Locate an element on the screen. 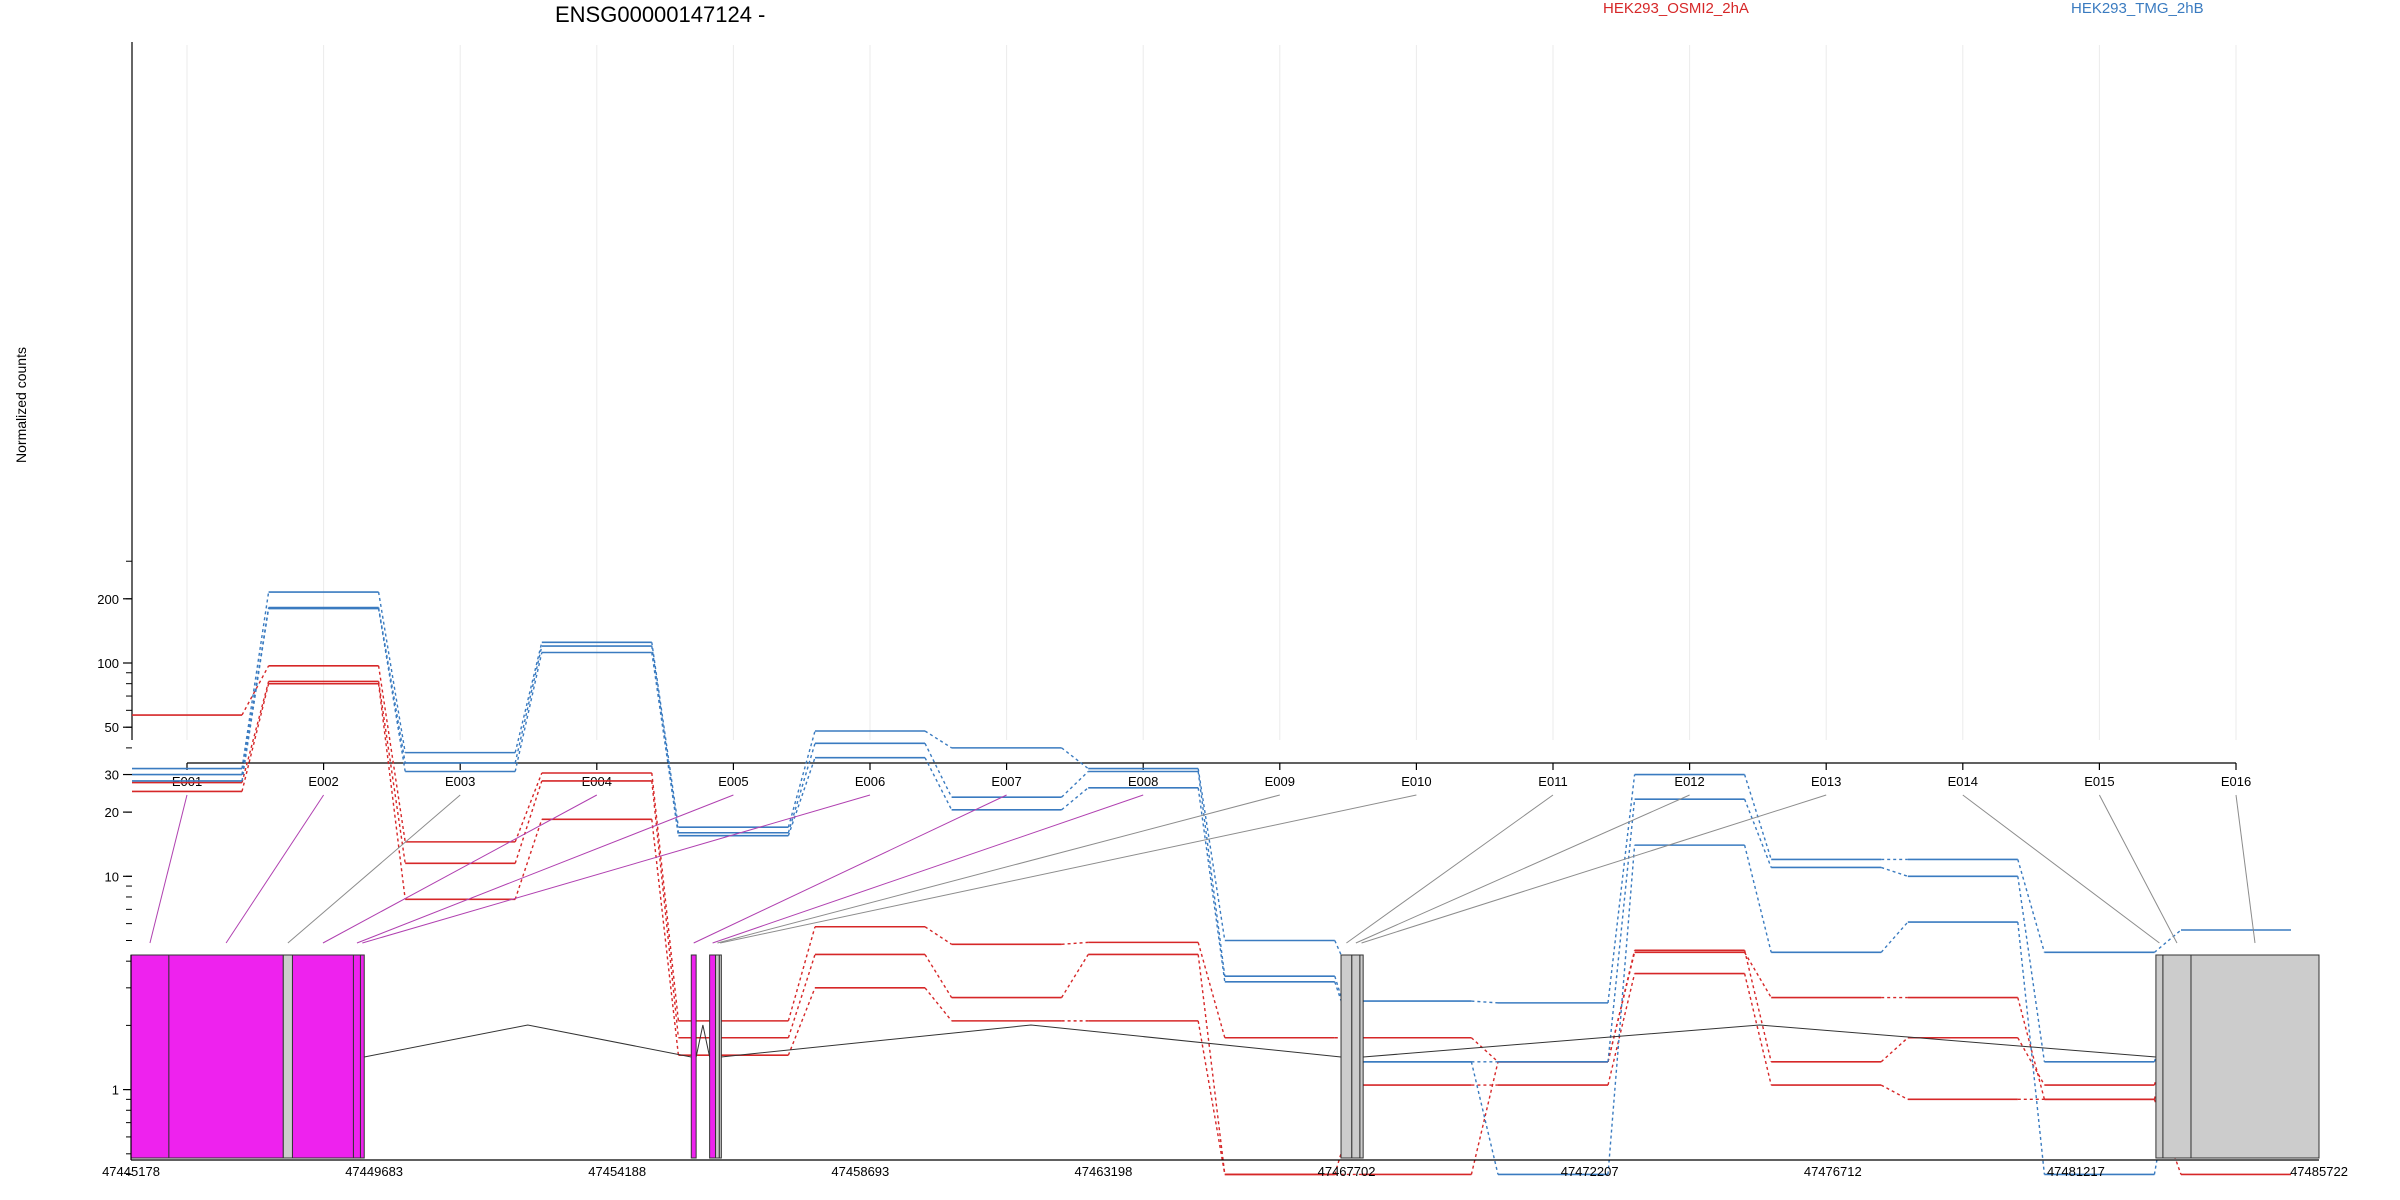  legend-item-tmg: HEK293_TMG_2hB is located at coordinates (2137, 8).